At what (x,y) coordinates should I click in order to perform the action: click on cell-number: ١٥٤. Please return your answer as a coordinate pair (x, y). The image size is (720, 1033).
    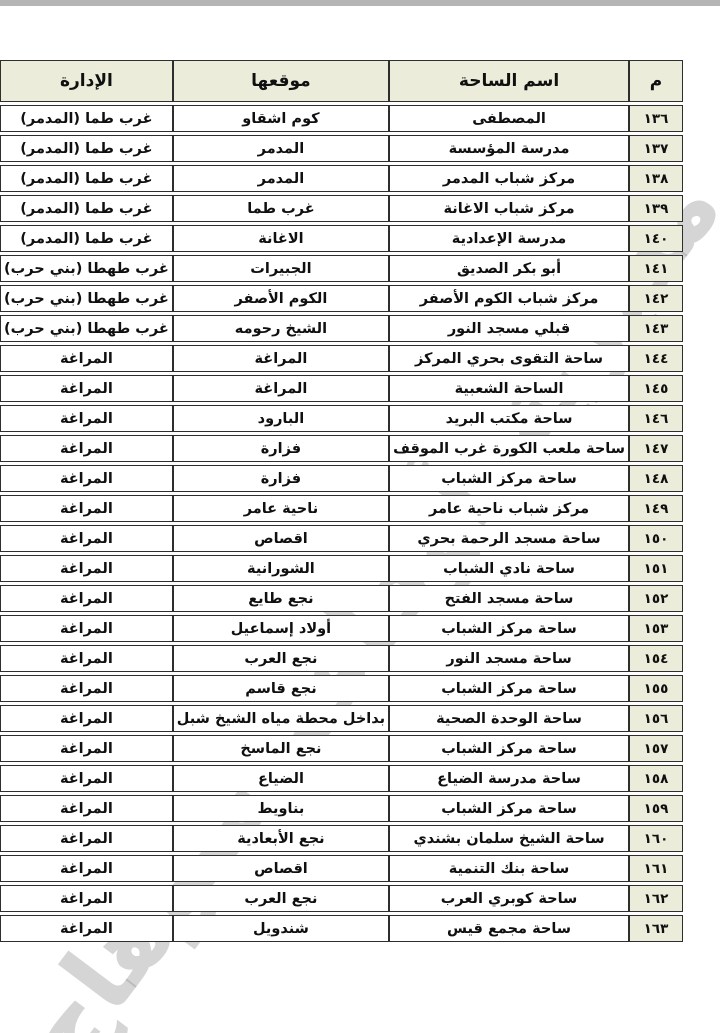
    Looking at the image, I should click on (655, 658).